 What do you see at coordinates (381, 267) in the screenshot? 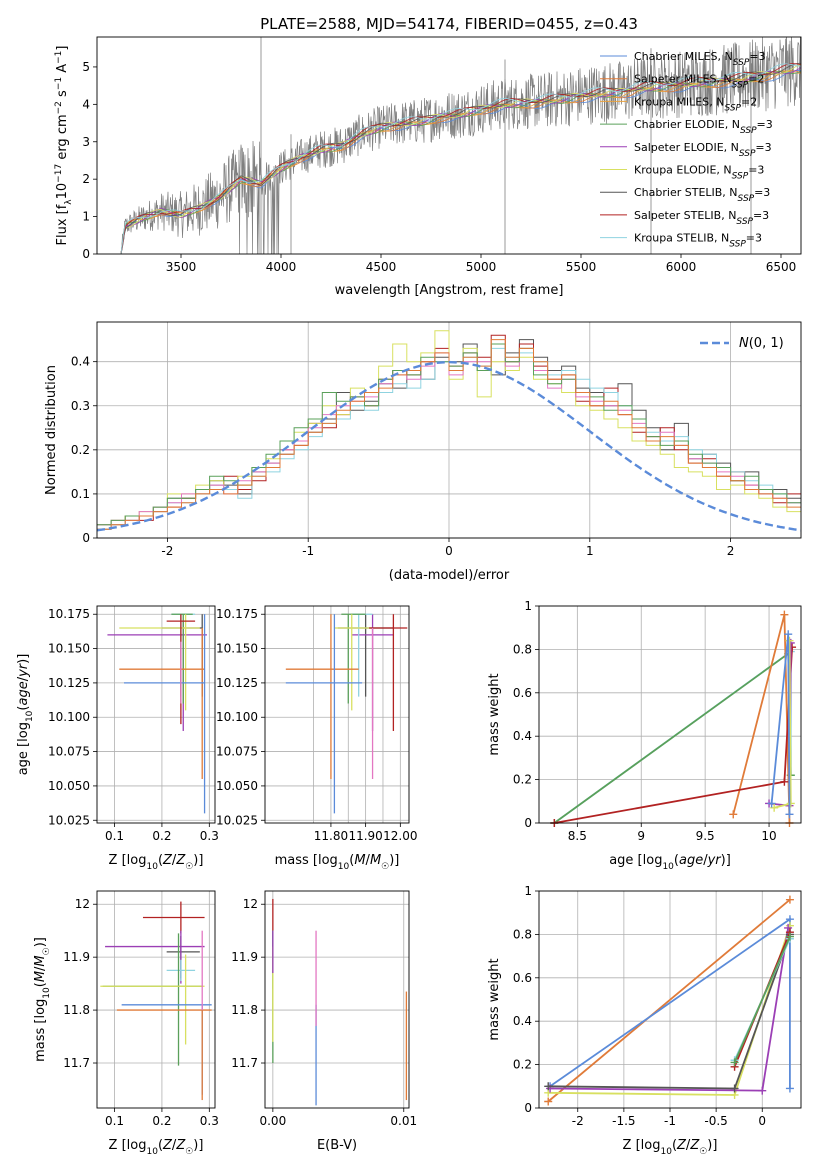
I see `x-tick-label: 4500` at bounding box center [381, 267].